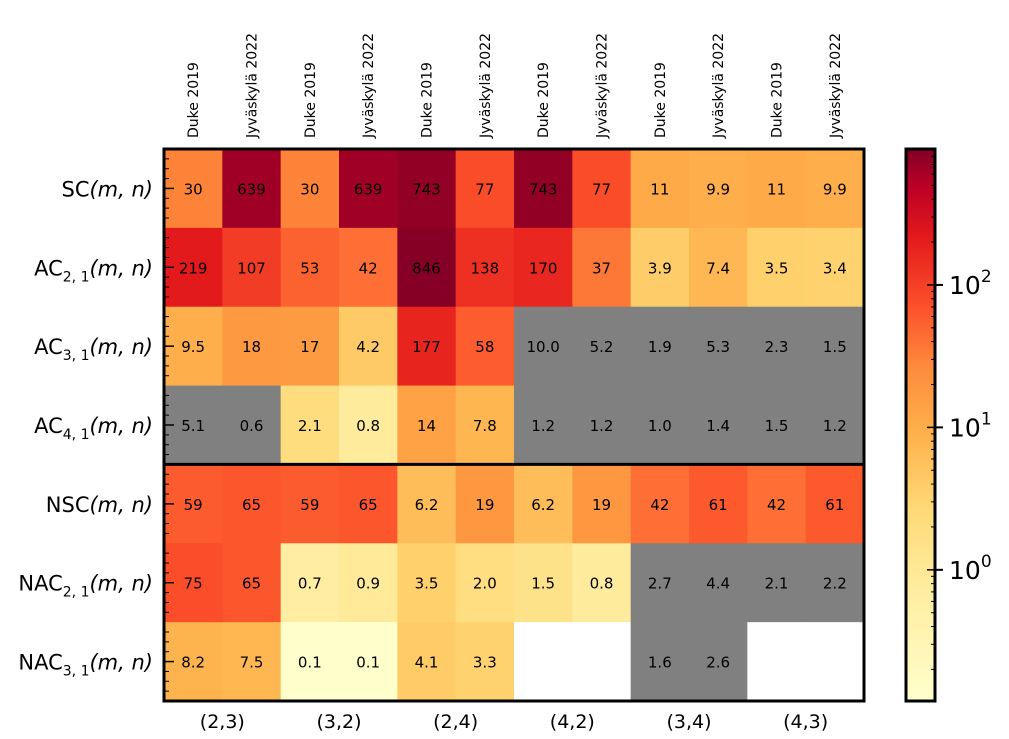 This screenshot has width=1009, height=739. I want to click on group-label: (3,4), so click(688, 722).